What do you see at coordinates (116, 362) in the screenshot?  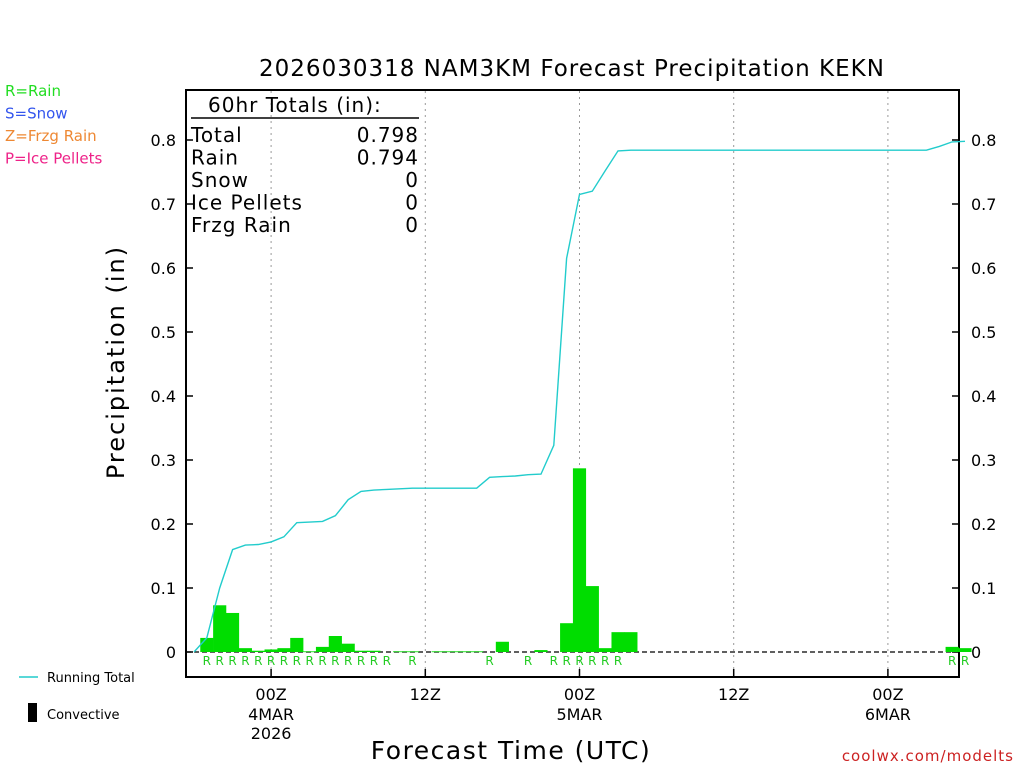 I see `y-axis-label: Precipitation (in)` at bounding box center [116, 362].